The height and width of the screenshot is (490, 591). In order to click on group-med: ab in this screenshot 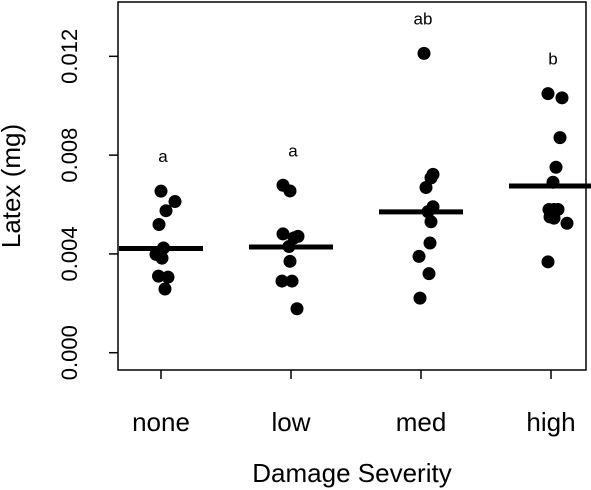, I will do `click(421, 157)`.